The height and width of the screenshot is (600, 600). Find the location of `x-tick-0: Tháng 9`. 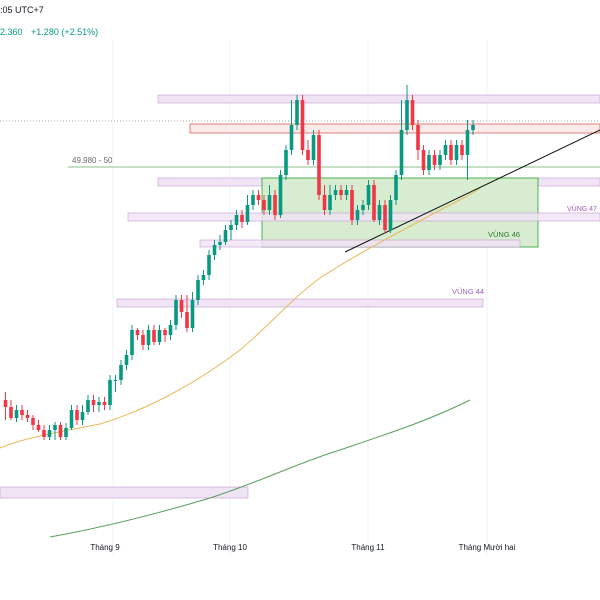

x-tick-0: Tháng 9 is located at coordinates (105, 547).